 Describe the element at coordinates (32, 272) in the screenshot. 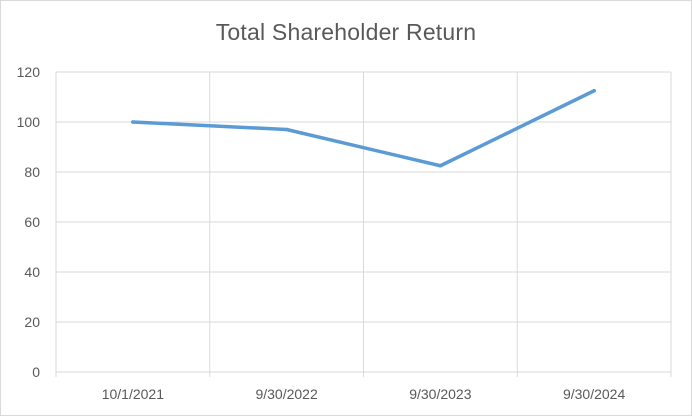

I see `y-tick-label: 40` at that location.